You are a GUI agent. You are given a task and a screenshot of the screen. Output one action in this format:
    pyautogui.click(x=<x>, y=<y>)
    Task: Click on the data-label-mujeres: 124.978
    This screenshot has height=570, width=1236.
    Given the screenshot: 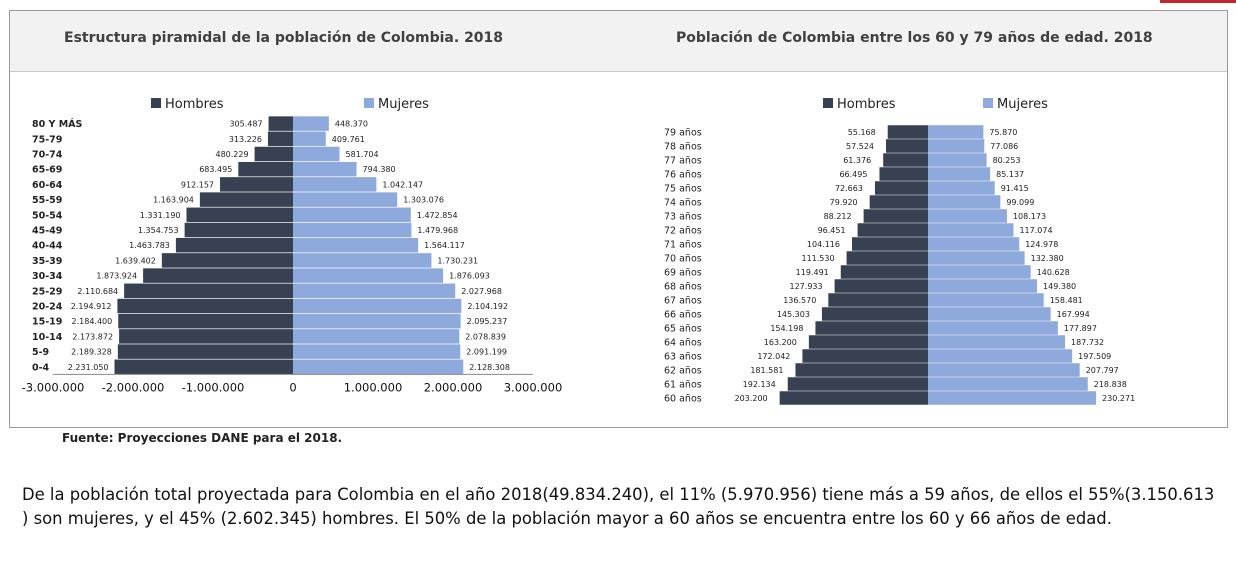 What is the action you would take?
    pyautogui.click(x=1041, y=244)
    